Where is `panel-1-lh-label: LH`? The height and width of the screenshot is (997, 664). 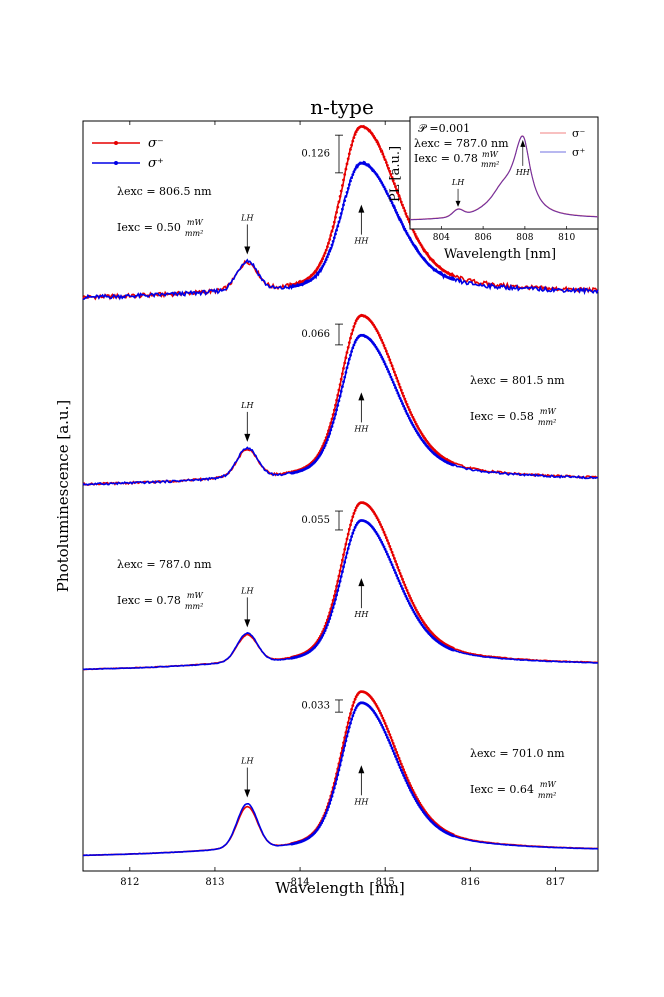 panel-1-lh-label: LH is located at coordinates (247, 217).